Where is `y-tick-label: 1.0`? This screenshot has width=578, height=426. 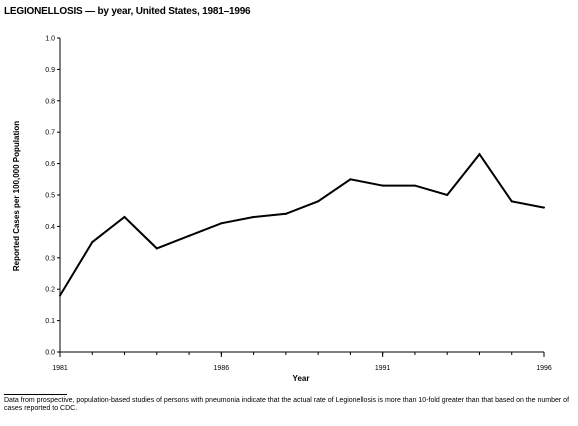 y-tick-label: 1.0 is located at coordinates (50, 39).